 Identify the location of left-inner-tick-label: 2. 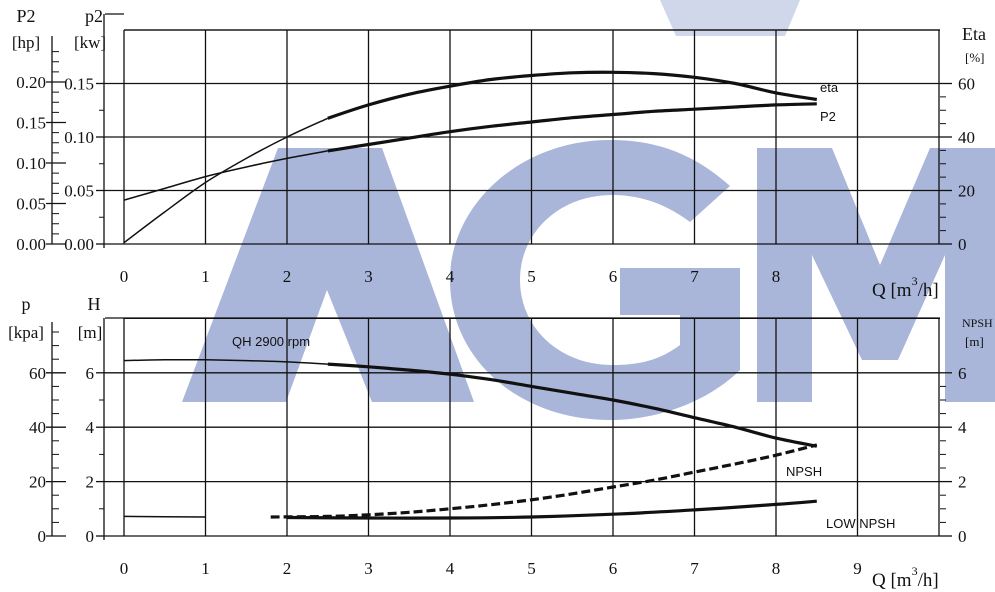
(90, 482).